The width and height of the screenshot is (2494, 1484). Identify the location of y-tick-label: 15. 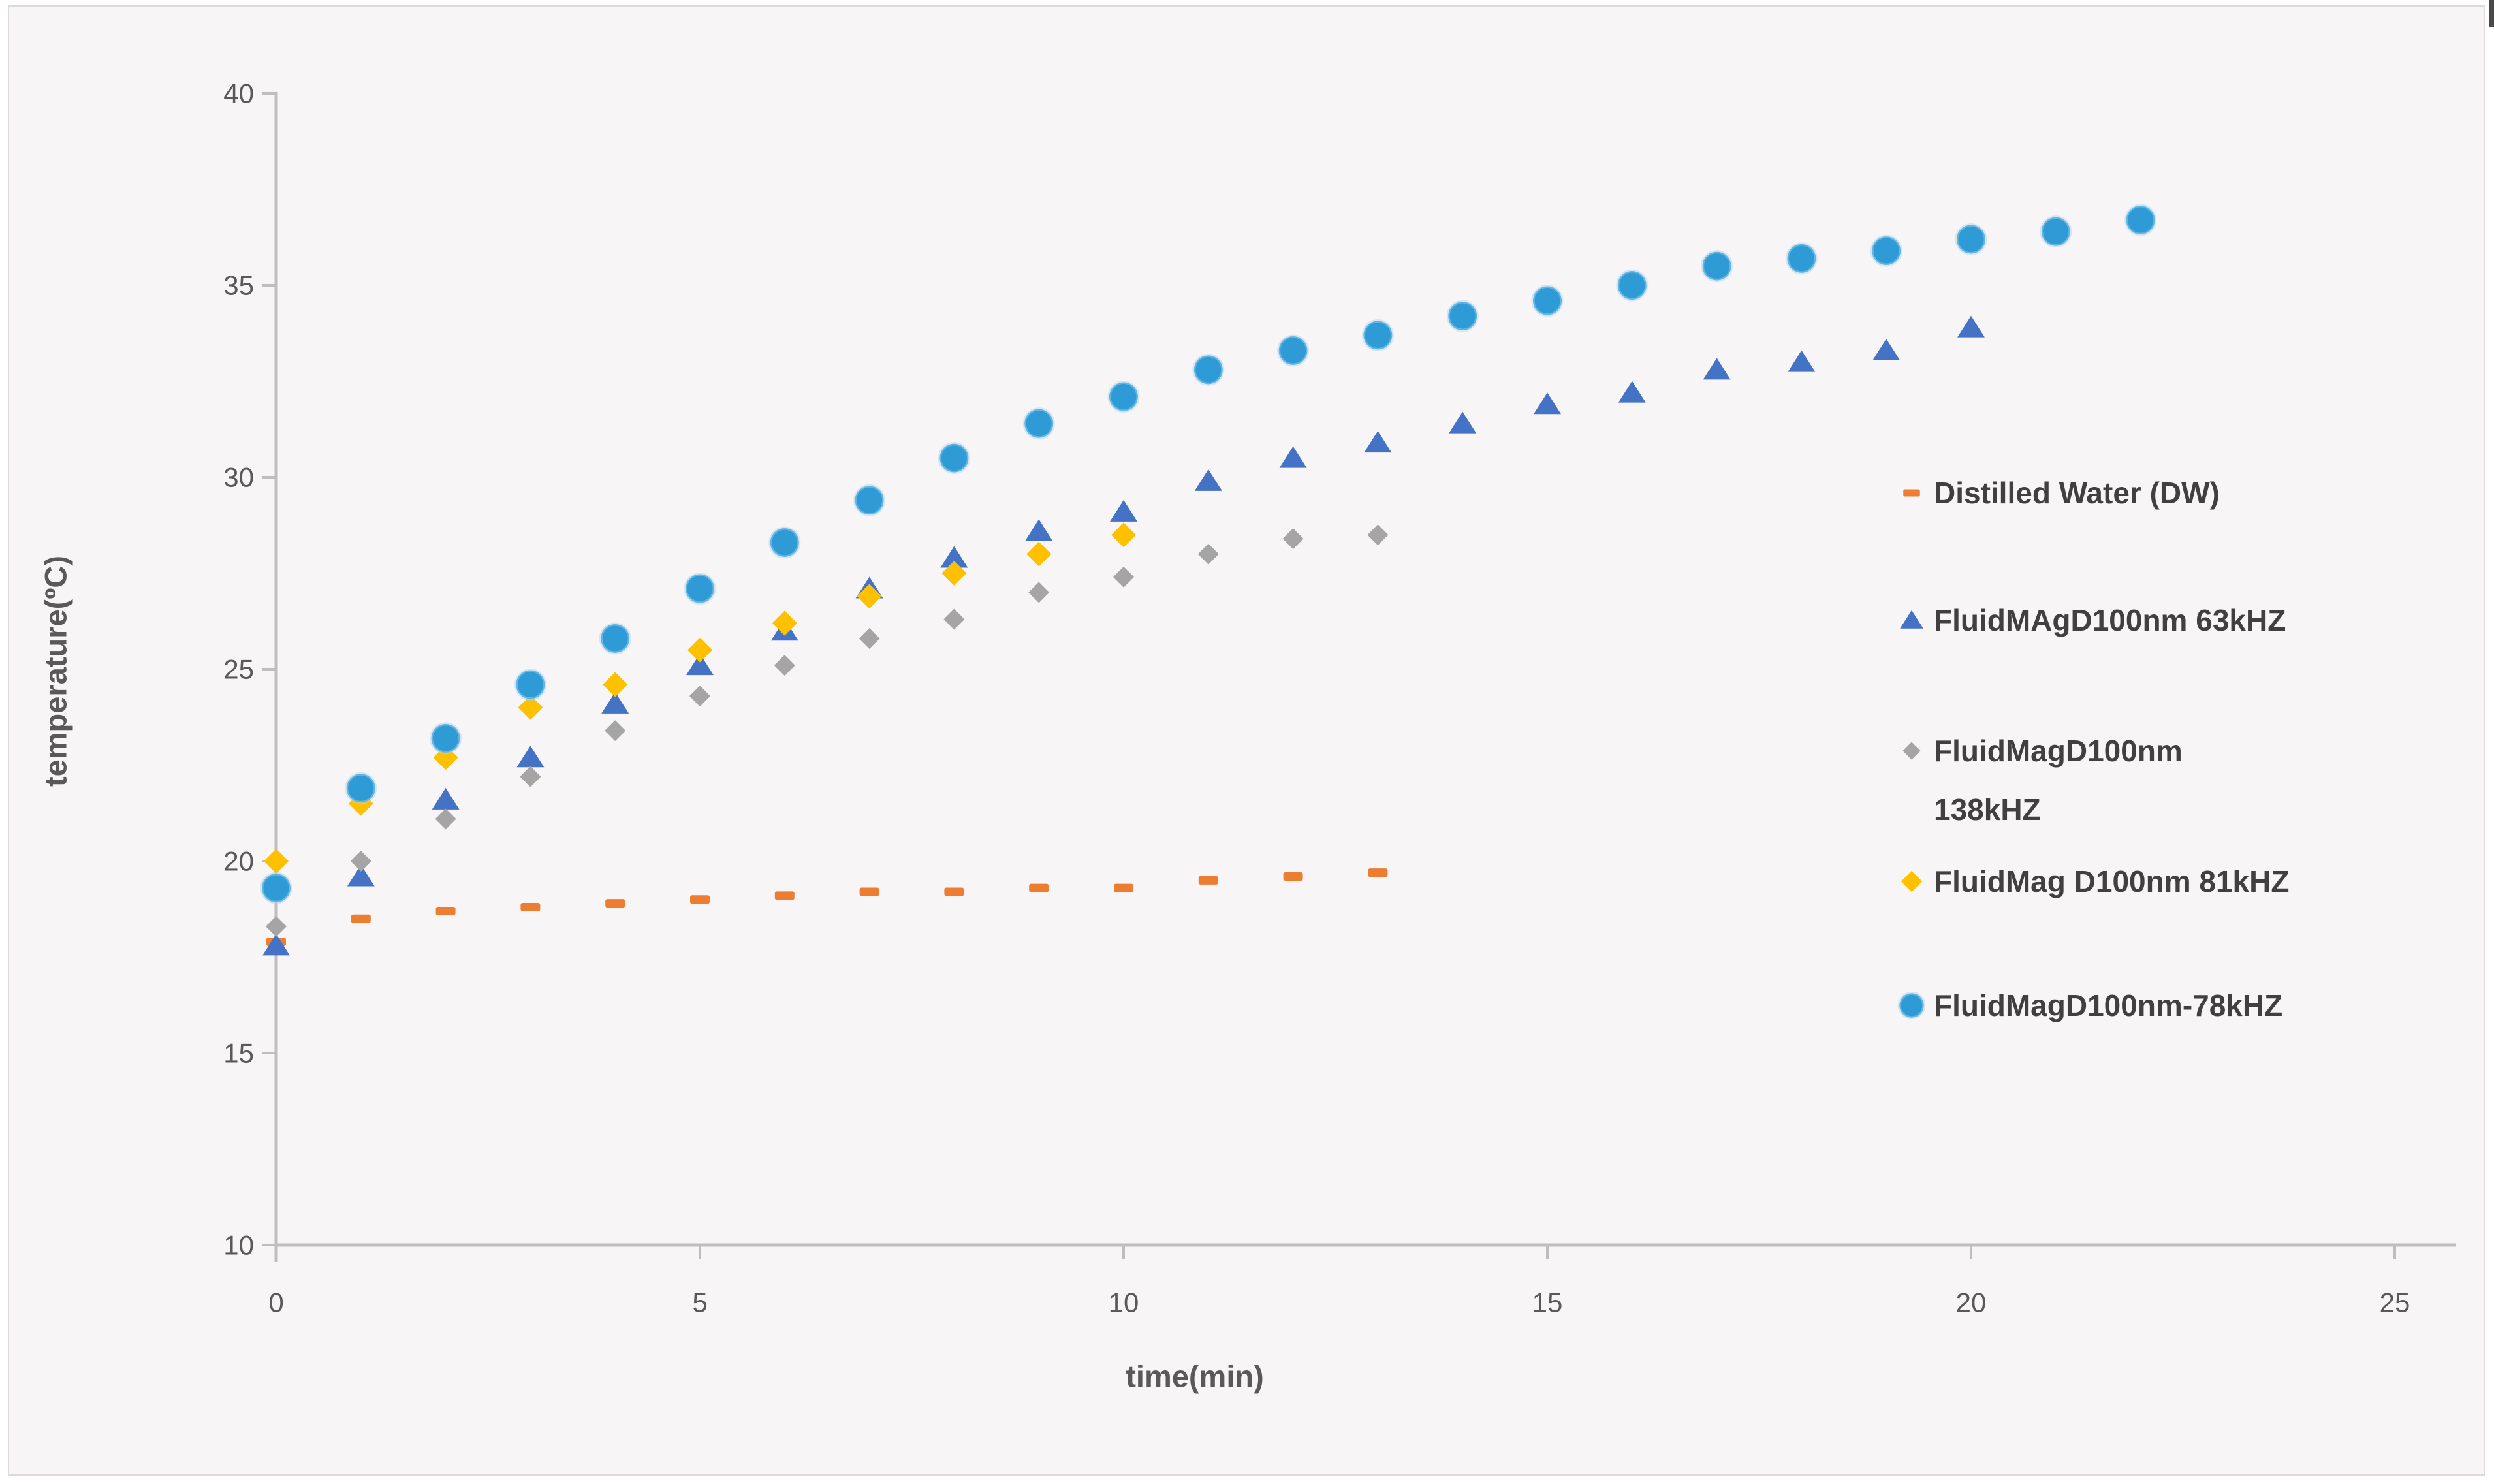
(238, 1053).